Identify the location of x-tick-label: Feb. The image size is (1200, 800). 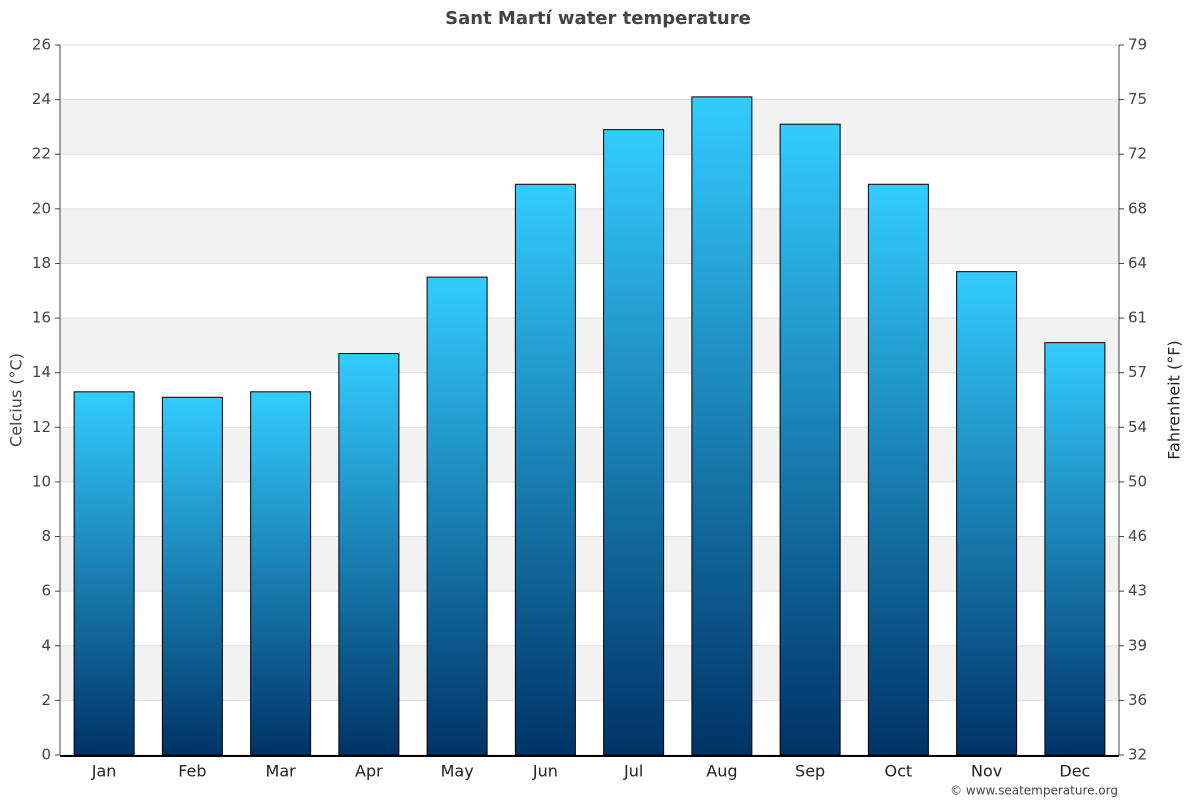
(192, 771).